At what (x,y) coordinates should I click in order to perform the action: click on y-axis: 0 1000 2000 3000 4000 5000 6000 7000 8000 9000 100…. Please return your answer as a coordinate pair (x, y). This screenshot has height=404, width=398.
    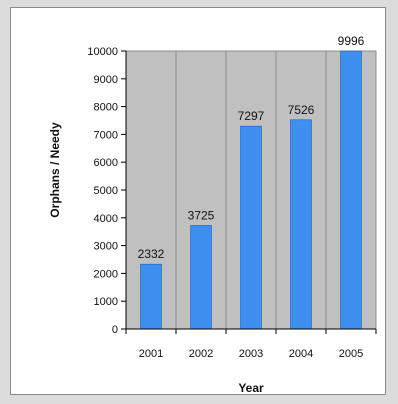
    Looking at the image, I should click on (107, 191).